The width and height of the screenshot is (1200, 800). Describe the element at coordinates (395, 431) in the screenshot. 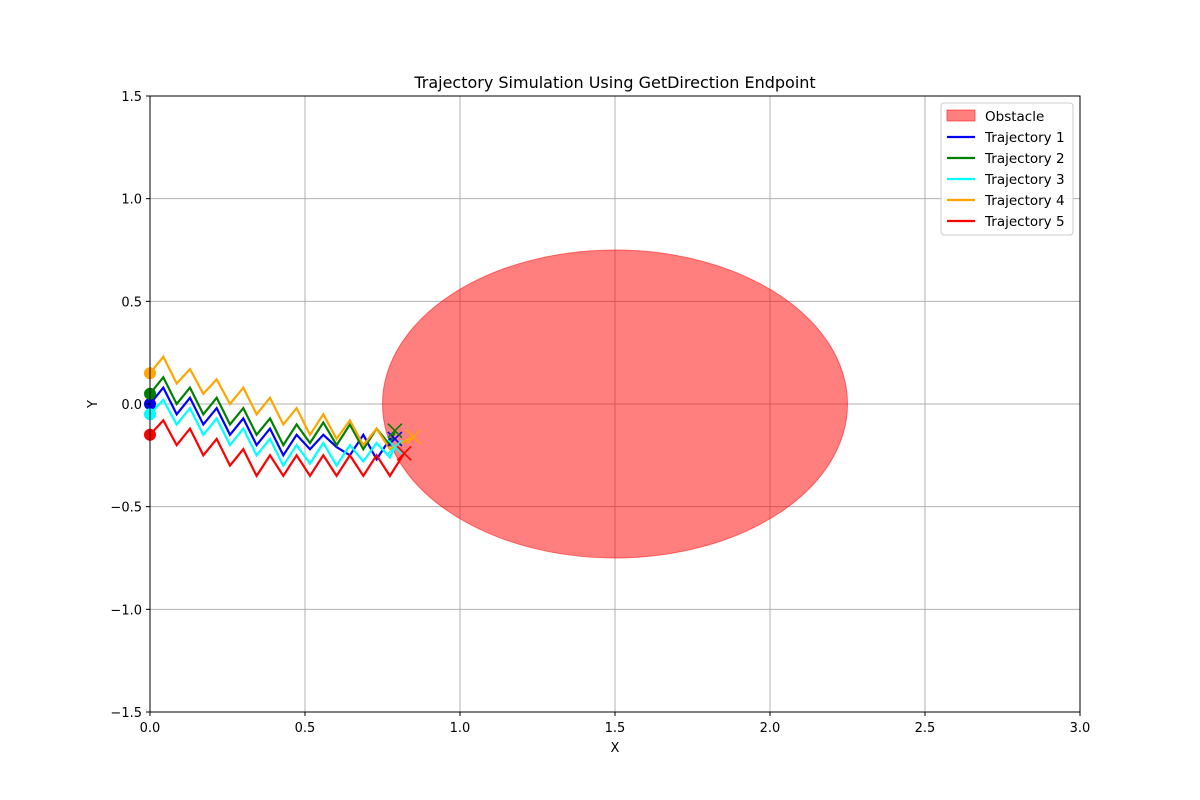

I see `trajectory-2-end-marker` at that location.